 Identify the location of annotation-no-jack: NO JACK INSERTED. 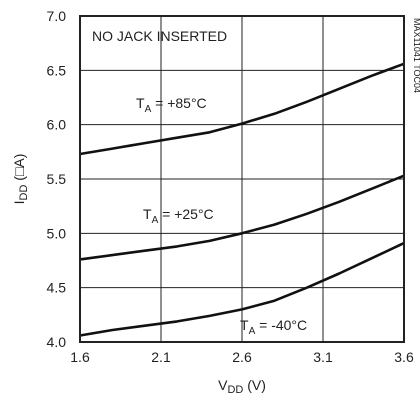
(159, 36).